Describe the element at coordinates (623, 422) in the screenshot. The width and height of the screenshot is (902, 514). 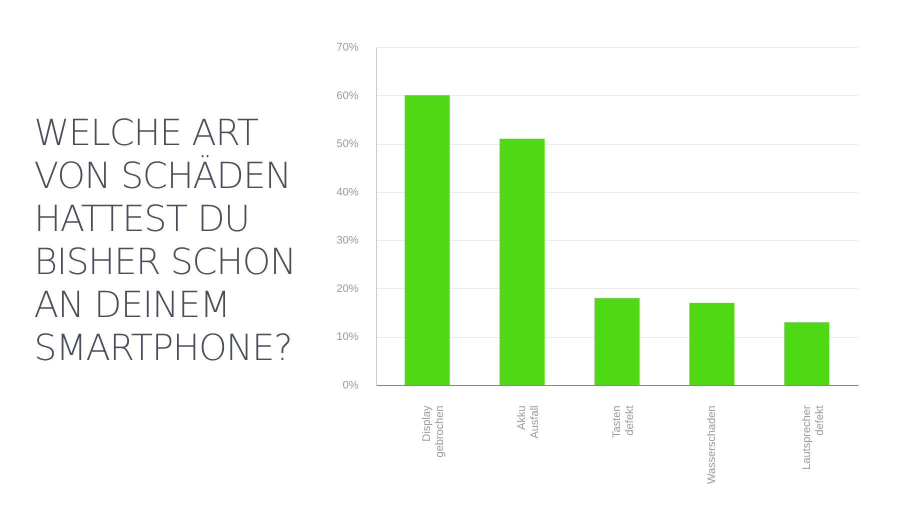
I see `x-tick-label: Tasten defekt` at that location.